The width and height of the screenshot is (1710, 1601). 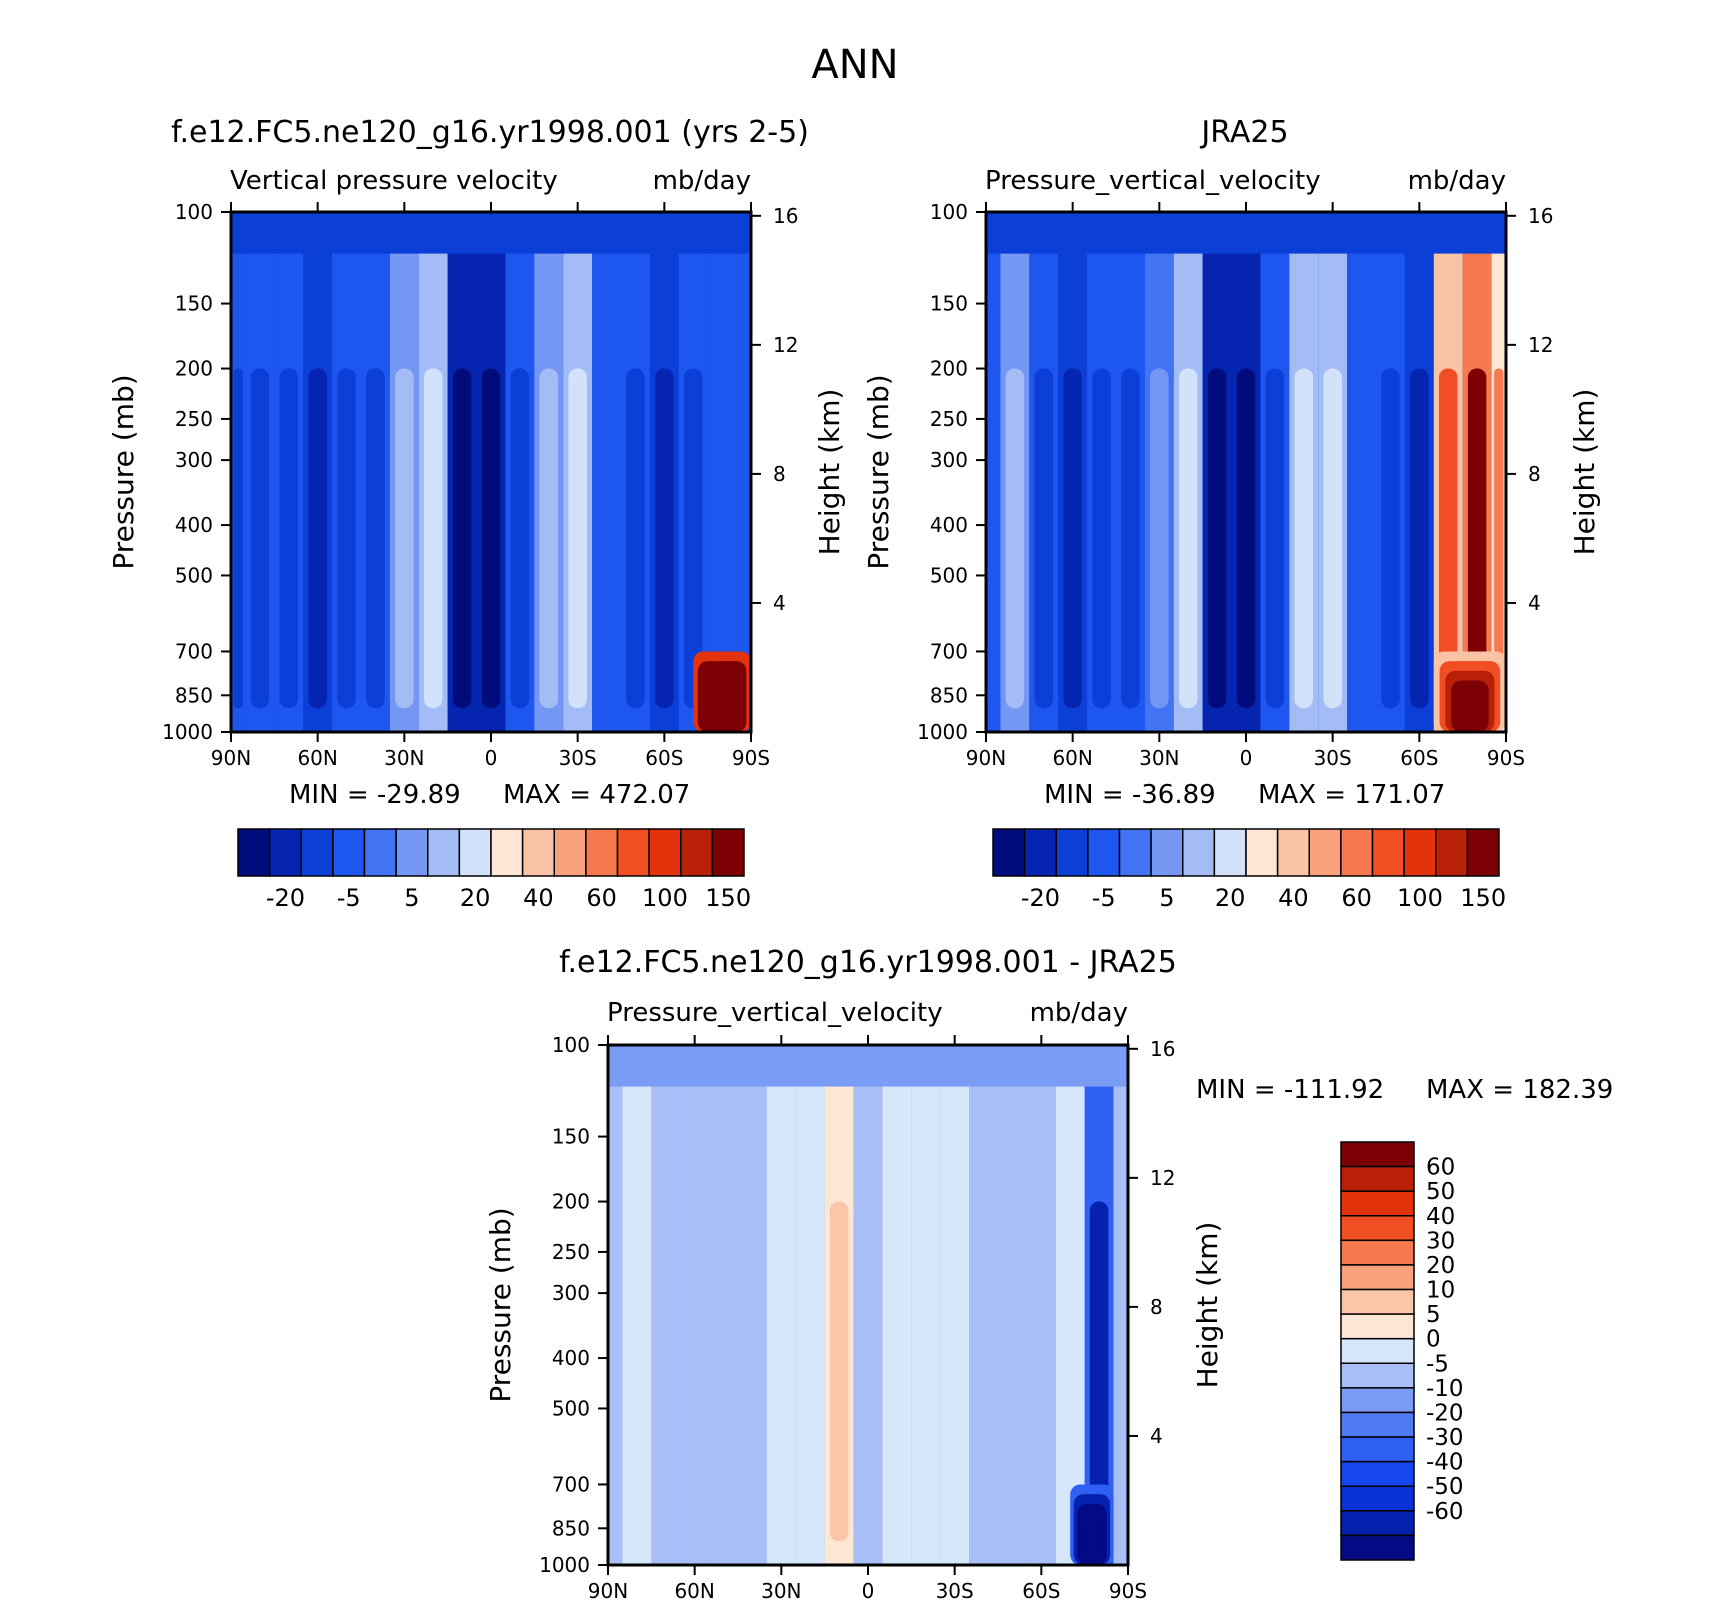 I want to click on height-tick-label: 12, so click(x=1540, y=345).